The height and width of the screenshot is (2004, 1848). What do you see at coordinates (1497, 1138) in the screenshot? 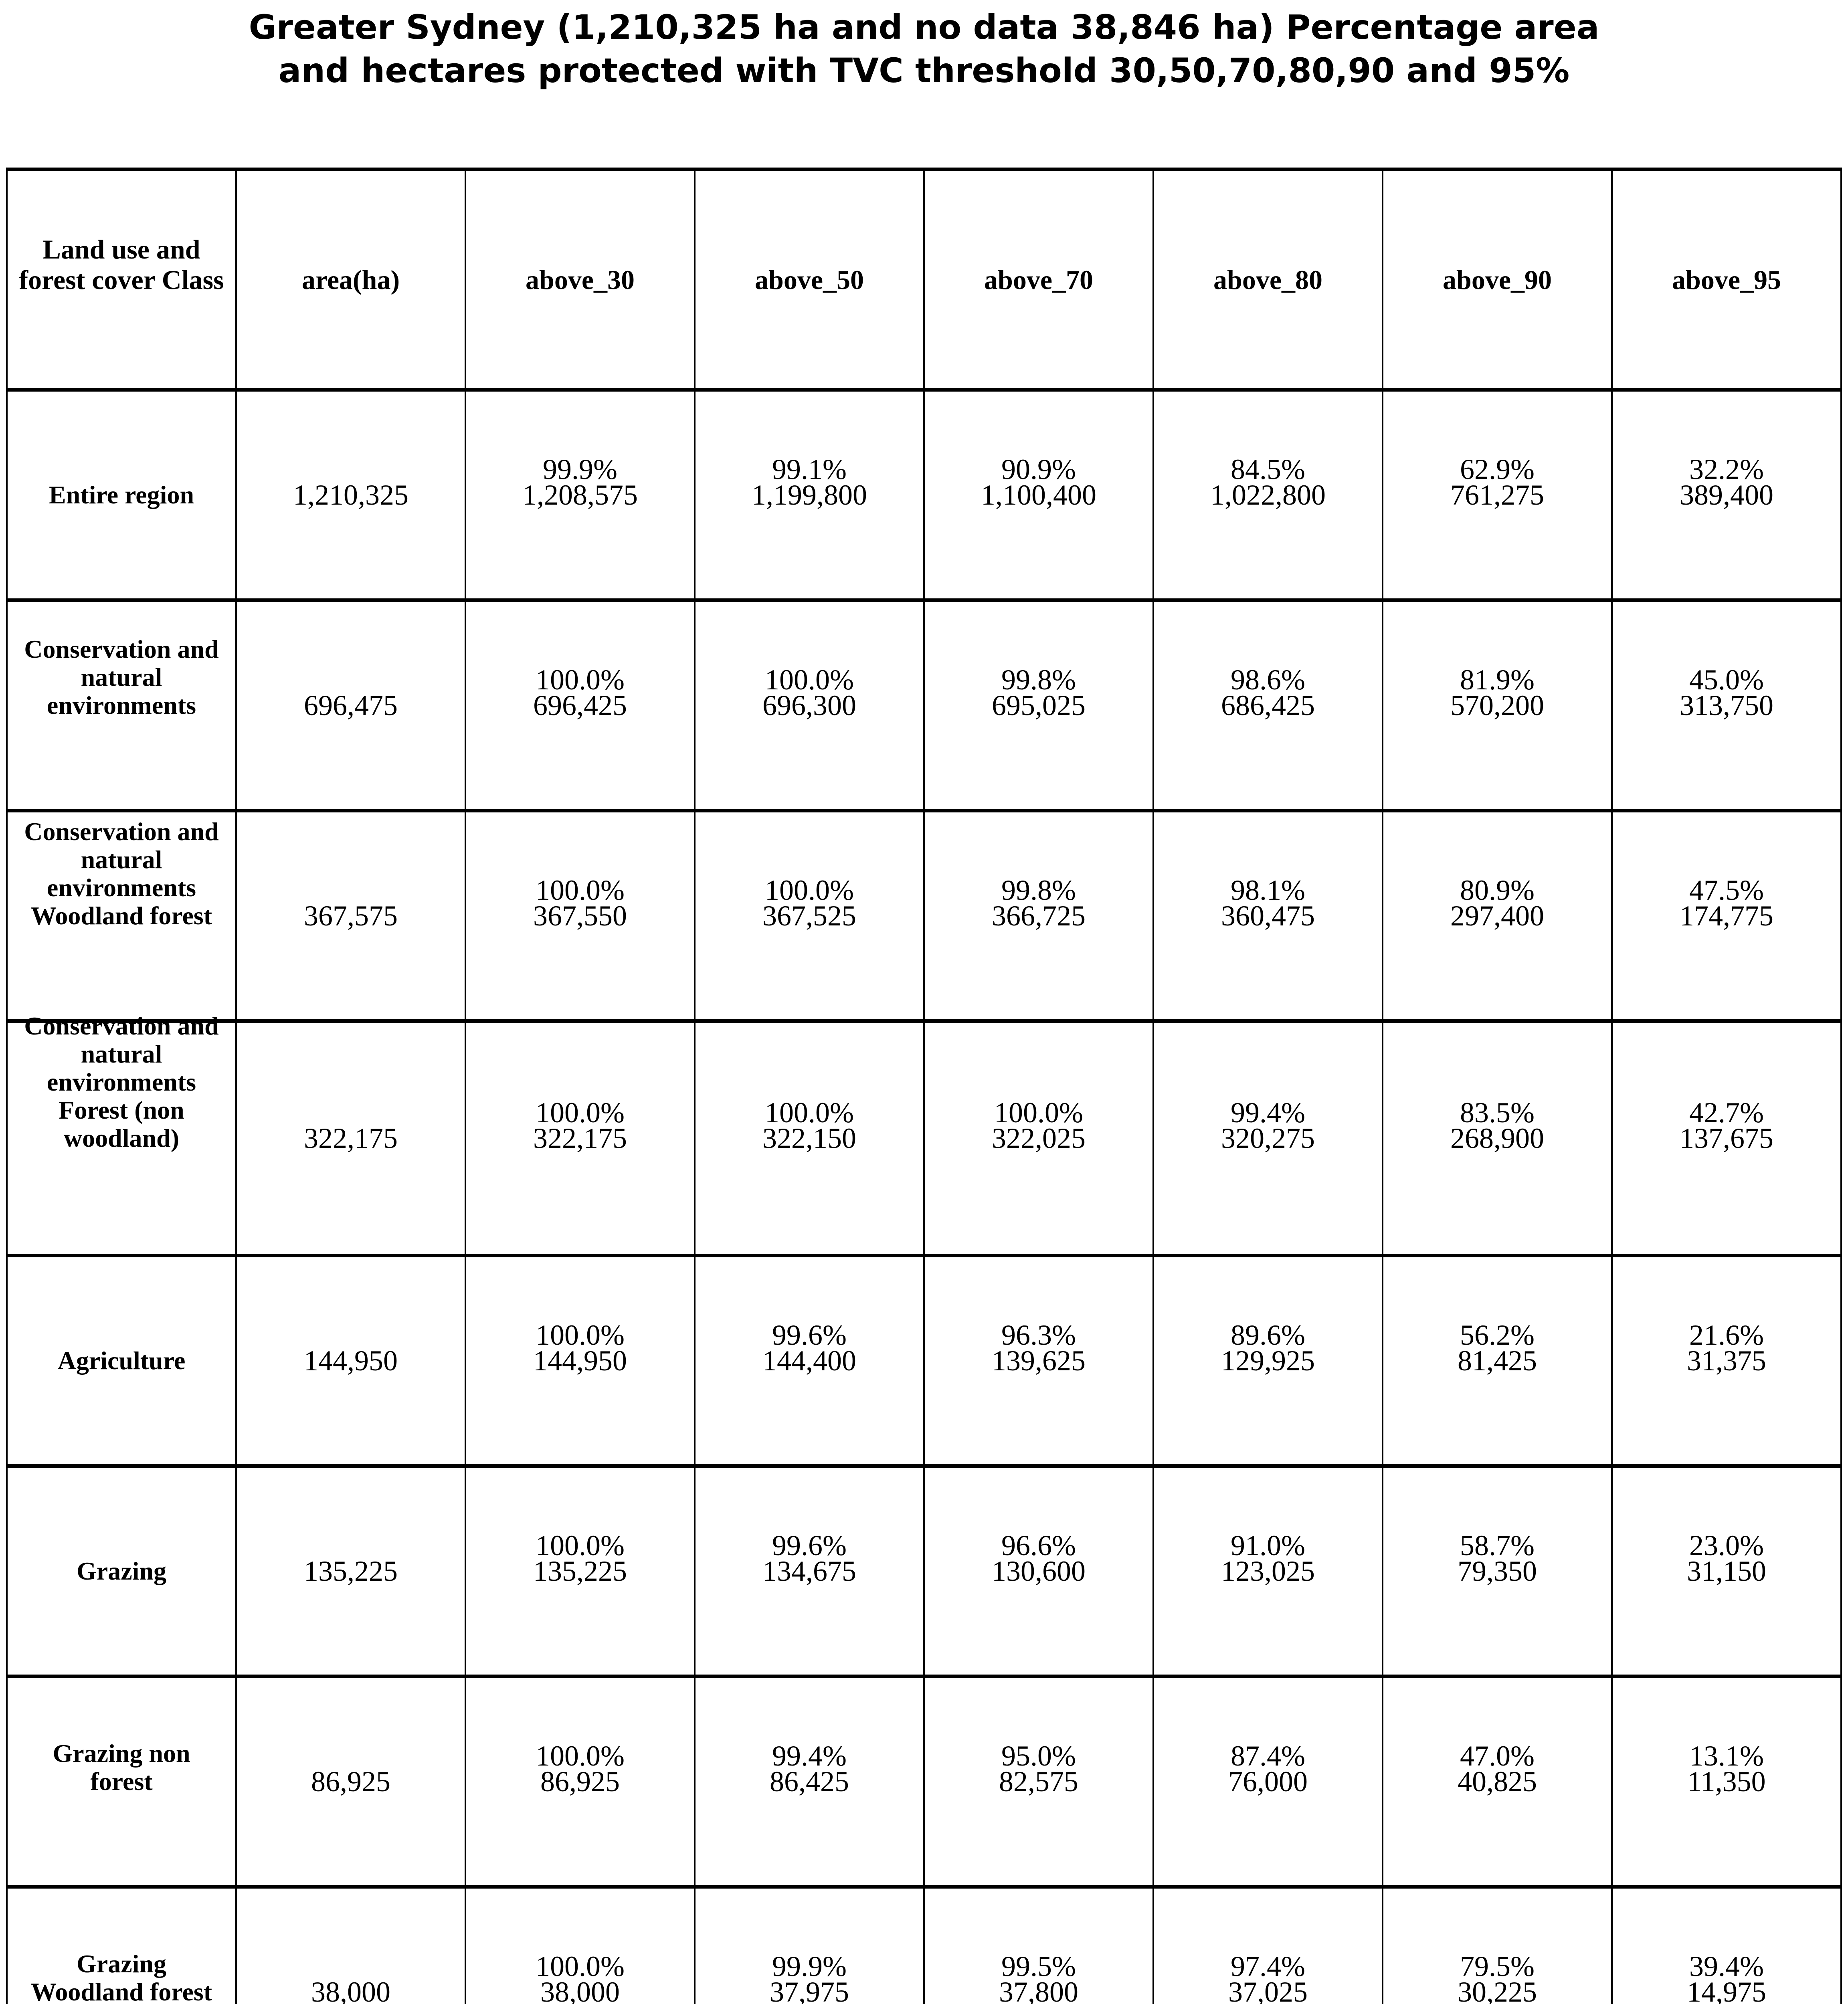
I see `cell-above-90: 83.5% 268,900` at bounding box center [1497, 1138].